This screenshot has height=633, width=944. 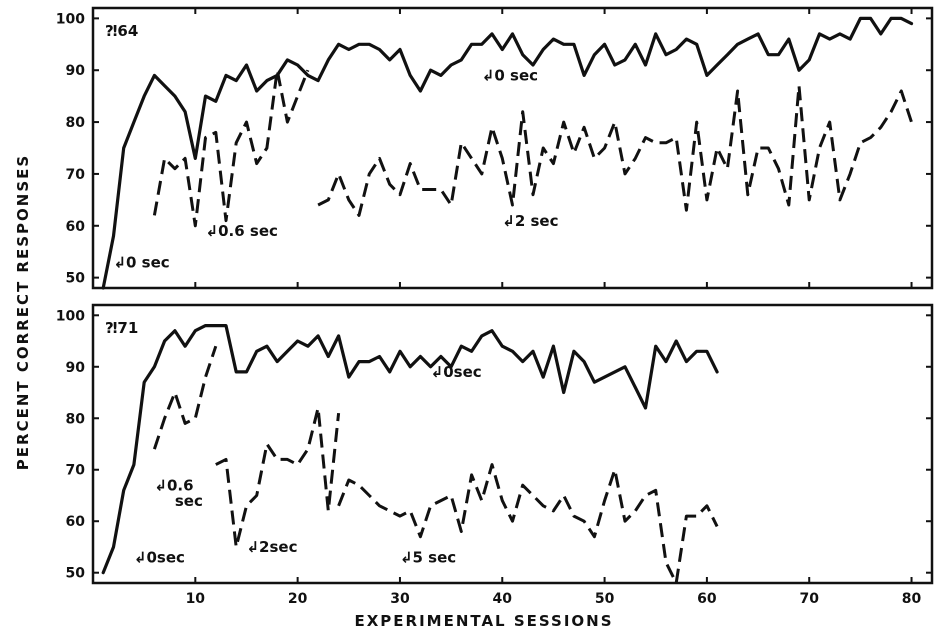 I want to click on panel-id-label: ⁈64, so click(x=121, y=31).